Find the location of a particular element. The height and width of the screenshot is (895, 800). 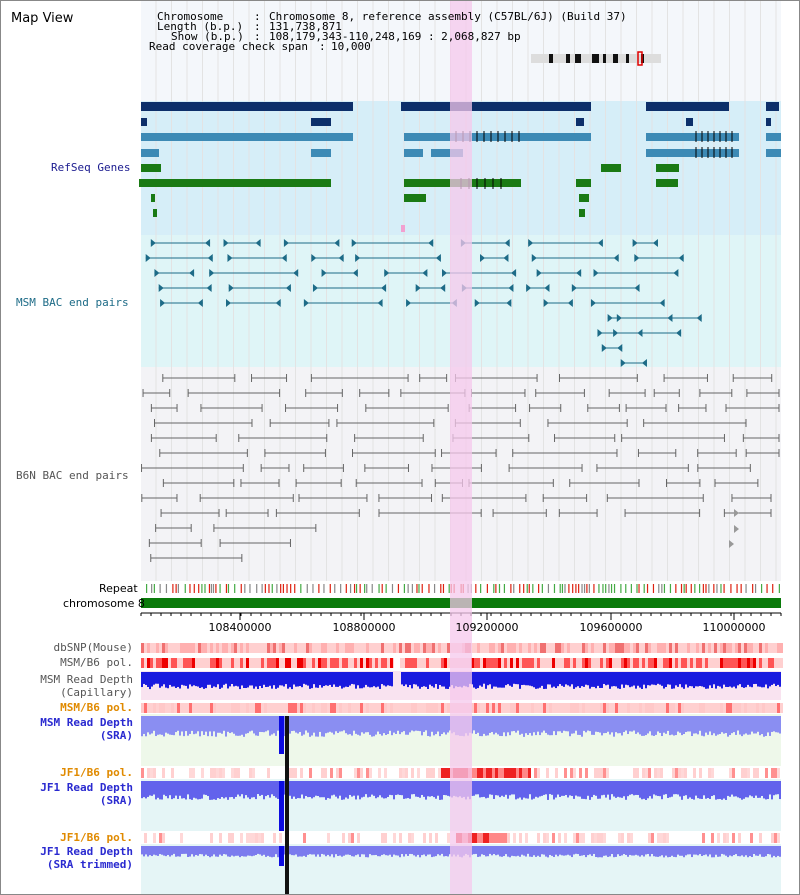

jf1-b6-pol-2-heatmap is located at coordinates (508, 838).